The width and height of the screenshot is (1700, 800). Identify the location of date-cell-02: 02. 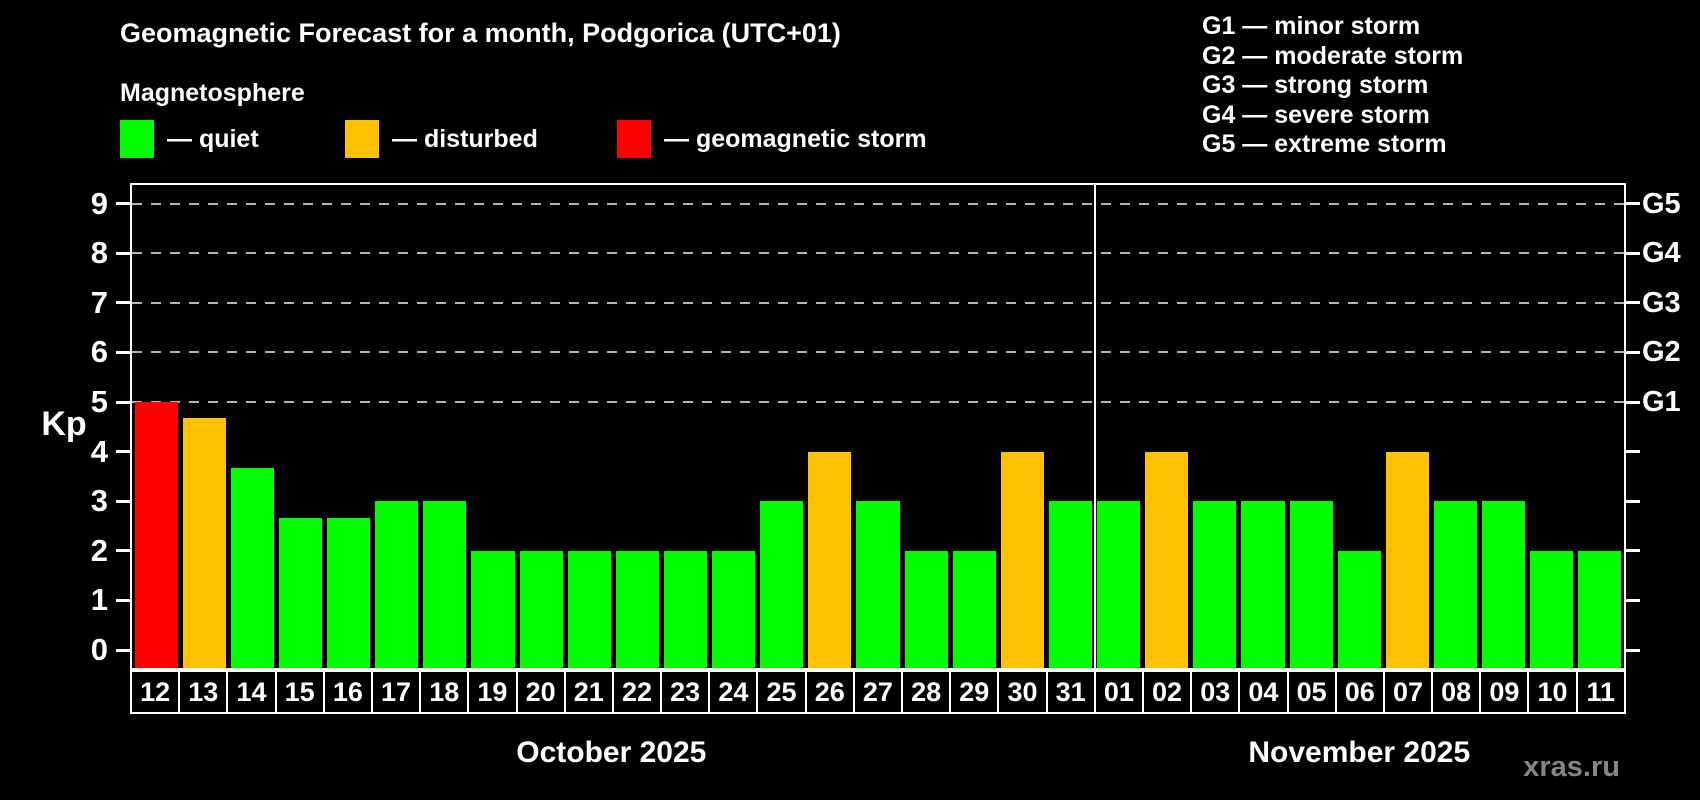
(1167, 692).